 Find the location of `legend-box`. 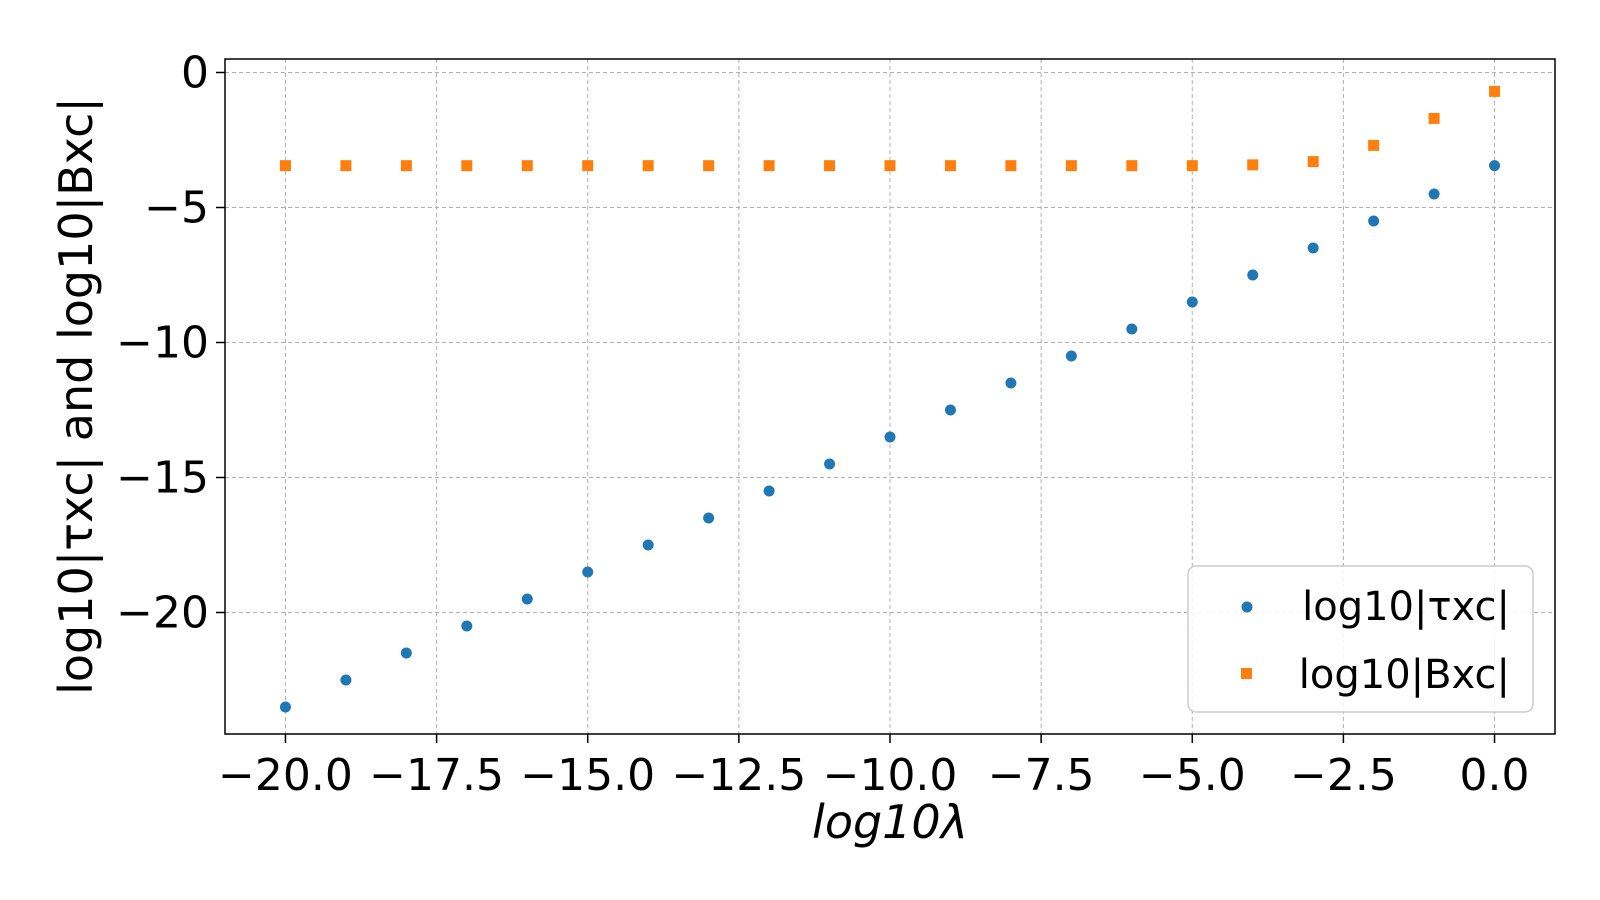

legend-box is located at coordinates (1360, 639).